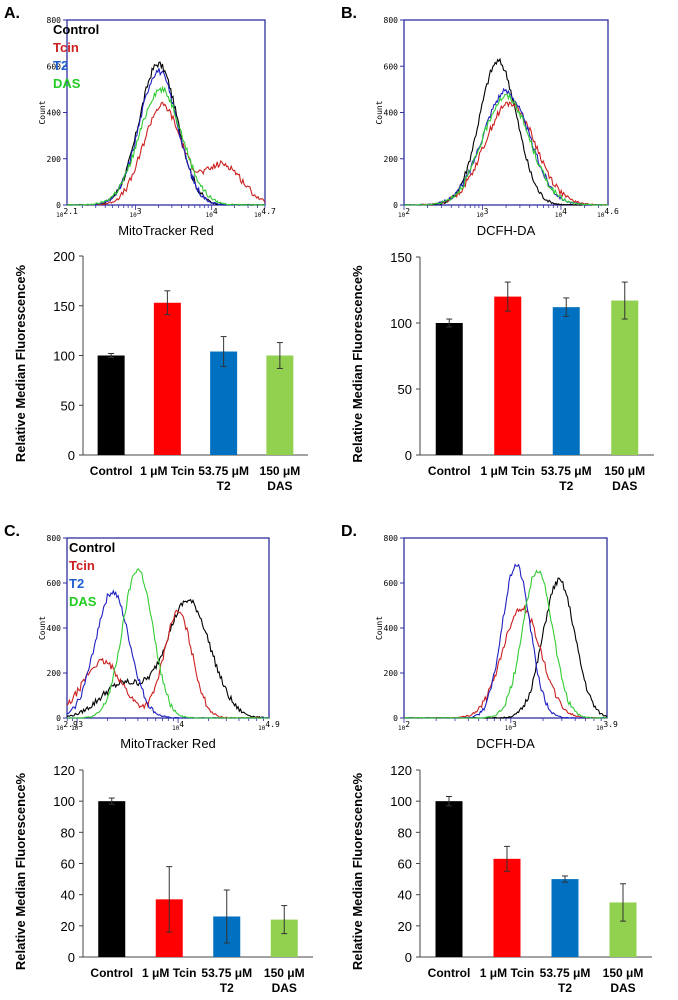 The image size is (678, 1000). Describe the element at coordinates (67, 726) in the screenshot. I see `hist-x-tick-label: 102.9` at that location.